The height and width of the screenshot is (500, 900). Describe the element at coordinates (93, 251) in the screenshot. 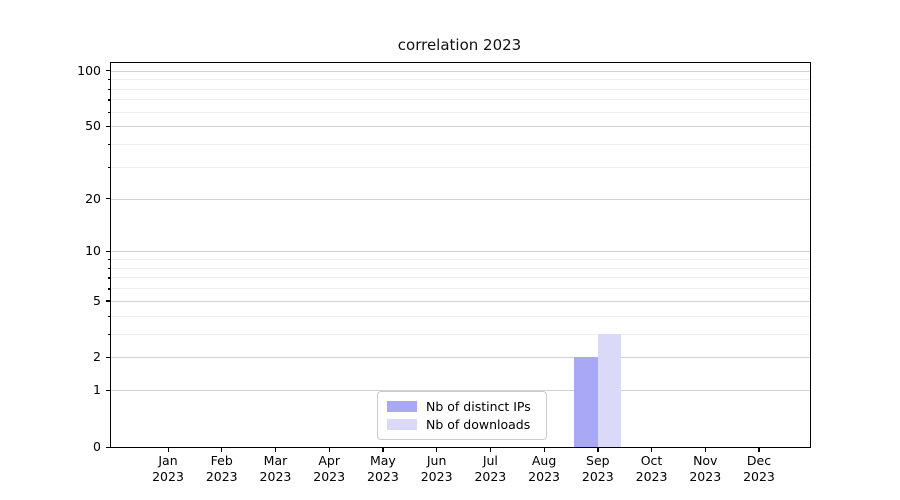

I see `y-tick-label: 10` at that location.